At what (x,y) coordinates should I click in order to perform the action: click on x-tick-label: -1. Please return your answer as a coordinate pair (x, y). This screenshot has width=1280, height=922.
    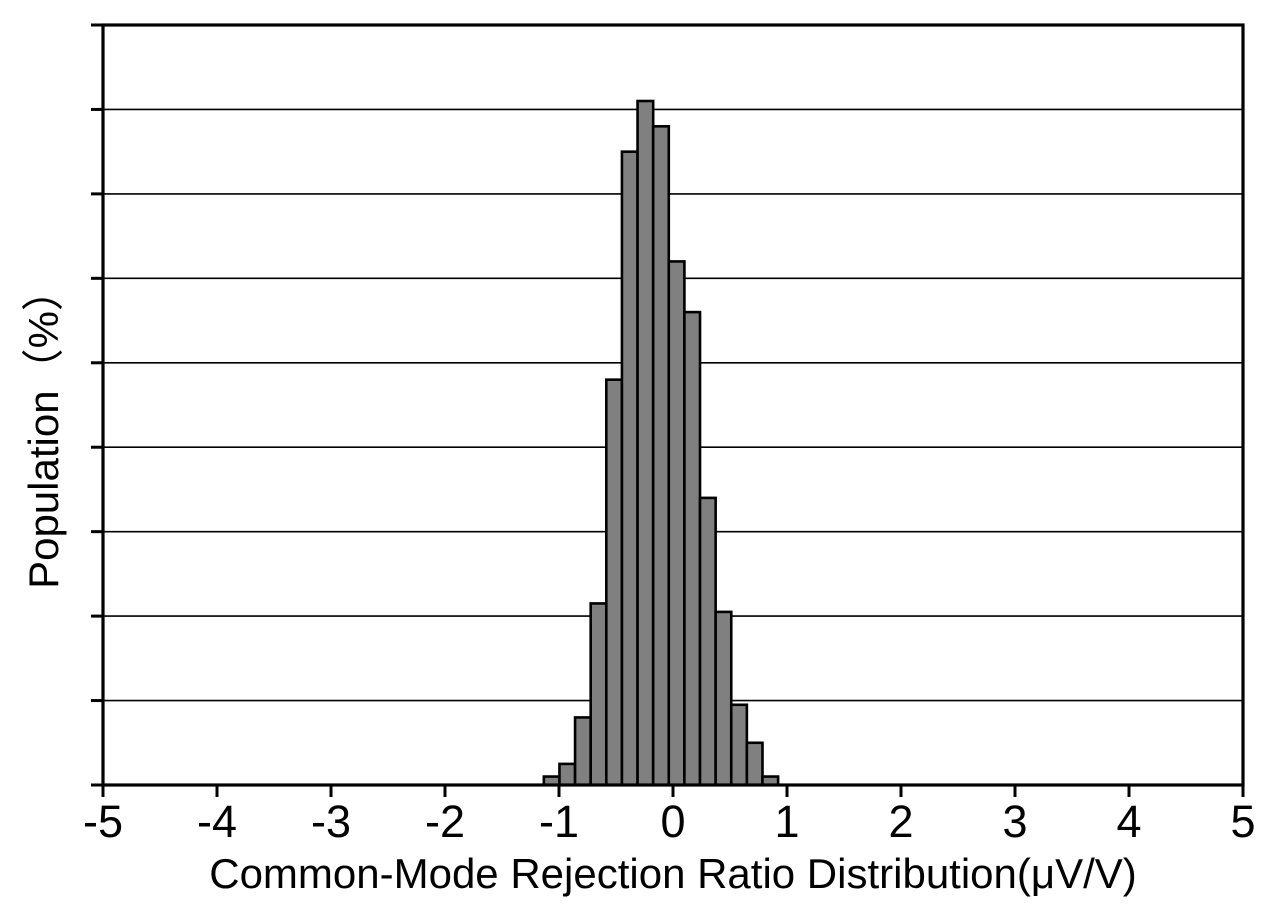
    Looking at the image, I should click on (559, 821).